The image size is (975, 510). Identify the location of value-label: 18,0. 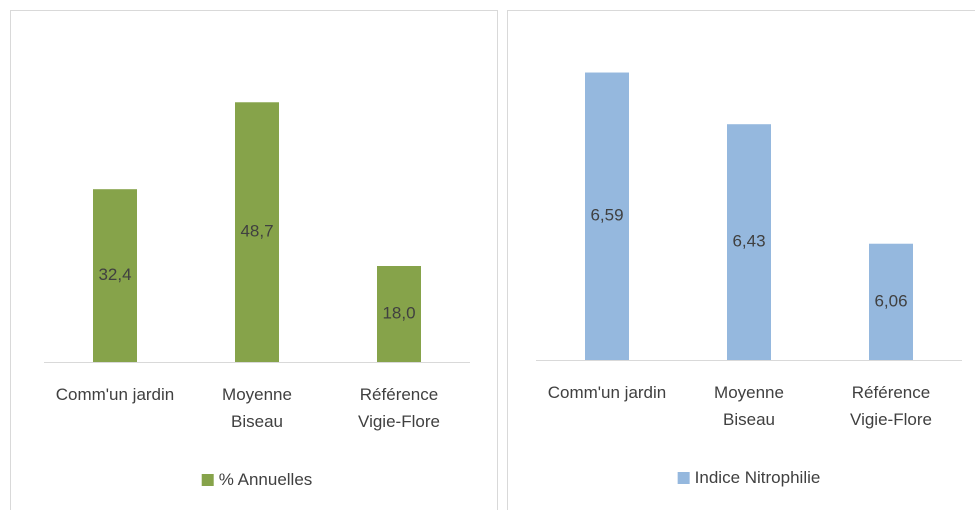
(398, 312).